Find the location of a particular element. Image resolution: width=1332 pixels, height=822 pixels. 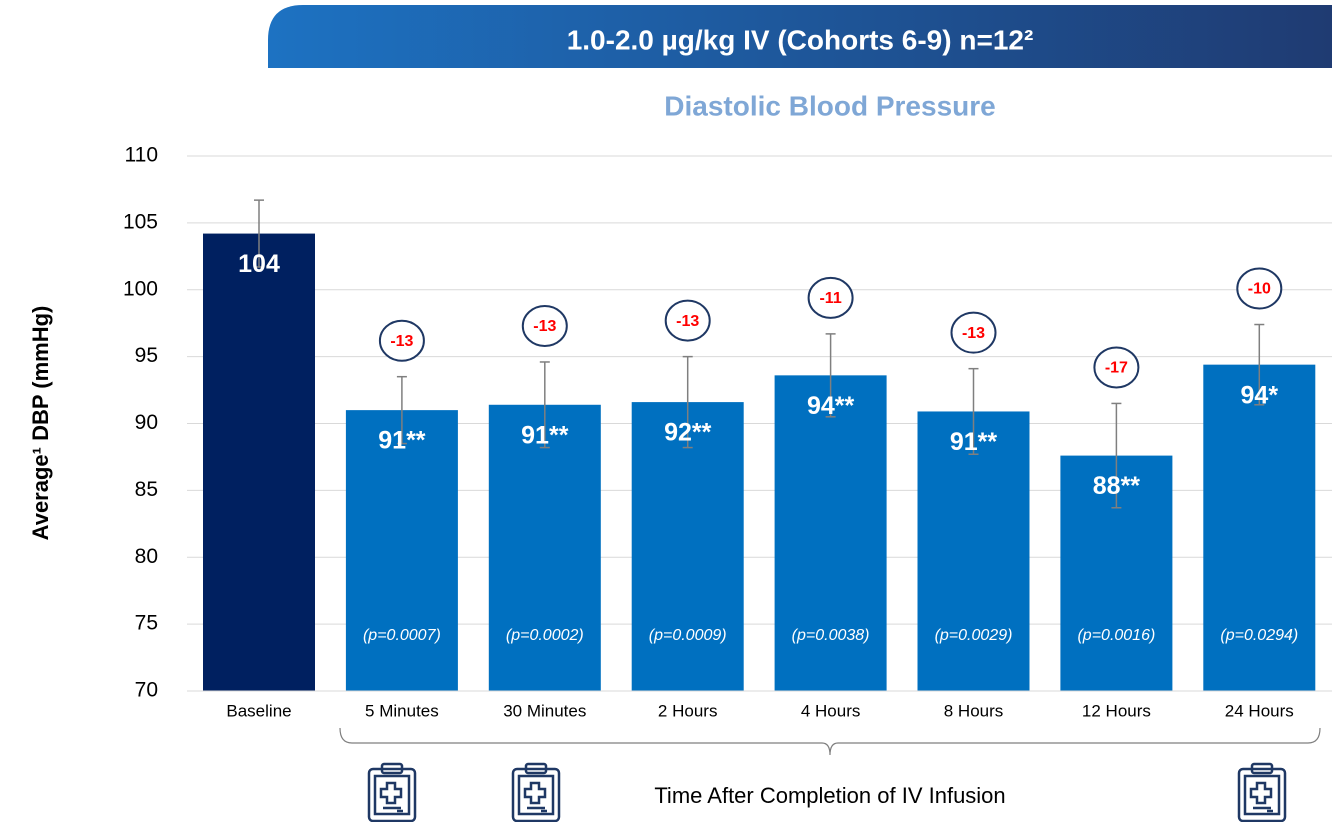

x-tick-label: 12 Hours is located at coordinates (1116, 710).